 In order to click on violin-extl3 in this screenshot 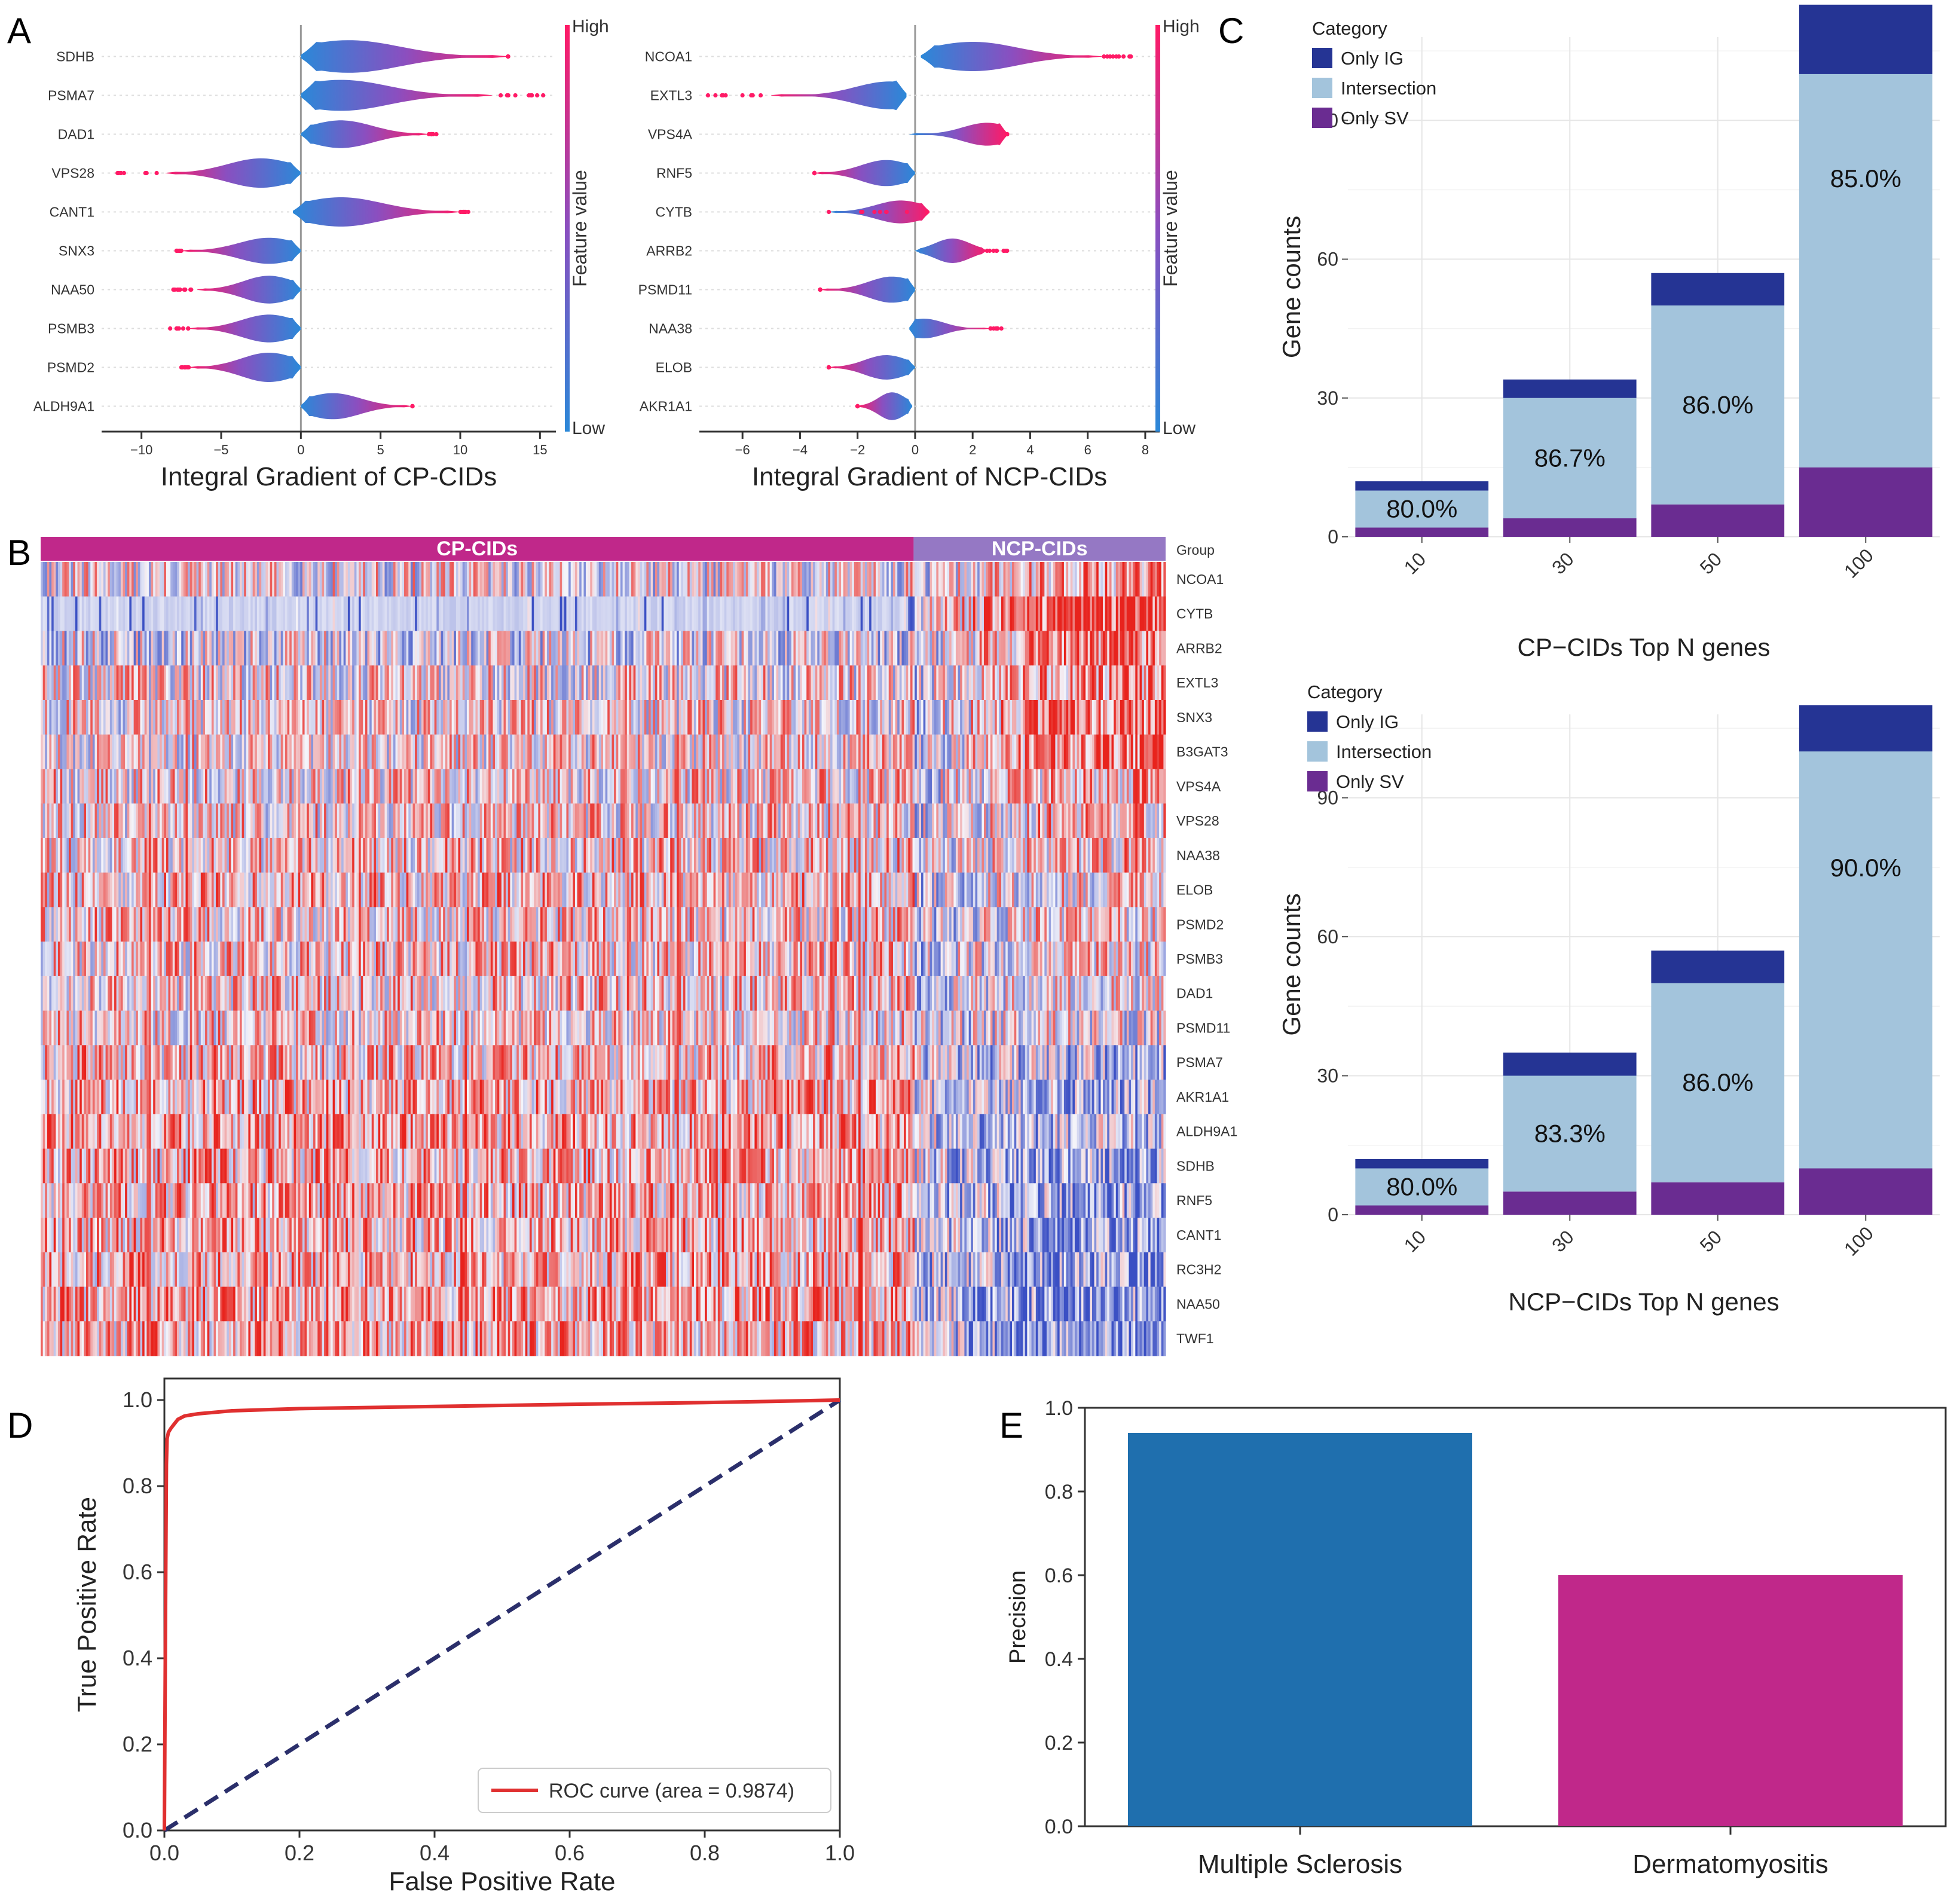, I will do `click(839, 95)`.